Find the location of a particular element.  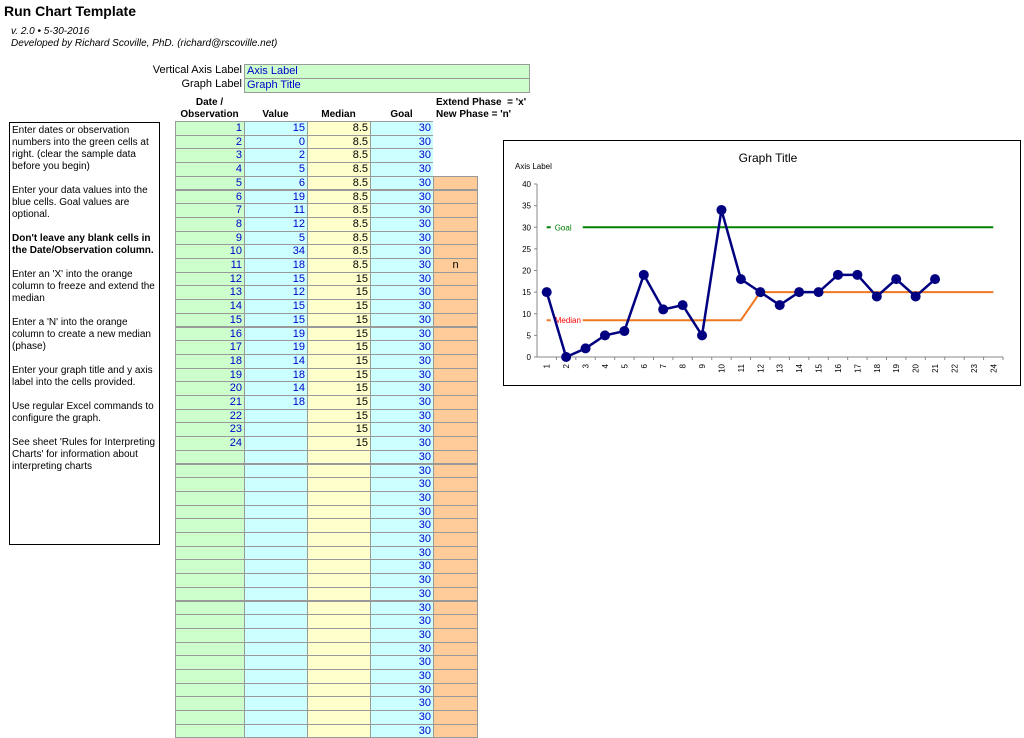

x-tick-label: 12 is located at coordinates (760, 367).